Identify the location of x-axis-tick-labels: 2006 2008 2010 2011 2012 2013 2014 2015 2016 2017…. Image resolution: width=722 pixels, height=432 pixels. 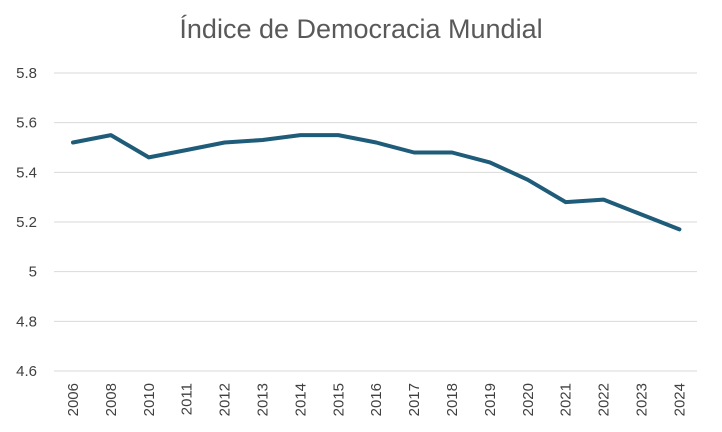
(376, 399).